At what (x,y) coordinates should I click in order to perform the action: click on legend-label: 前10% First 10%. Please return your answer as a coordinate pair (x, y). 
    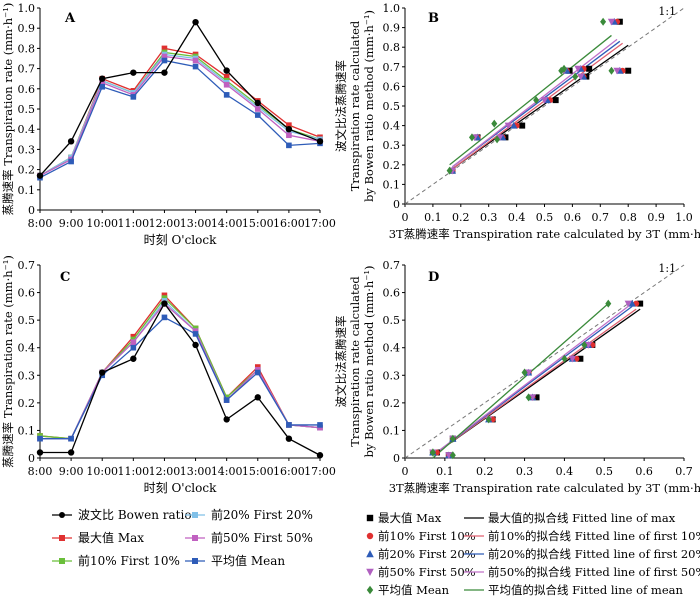
    Looking at the image, I should click on (129, 560).